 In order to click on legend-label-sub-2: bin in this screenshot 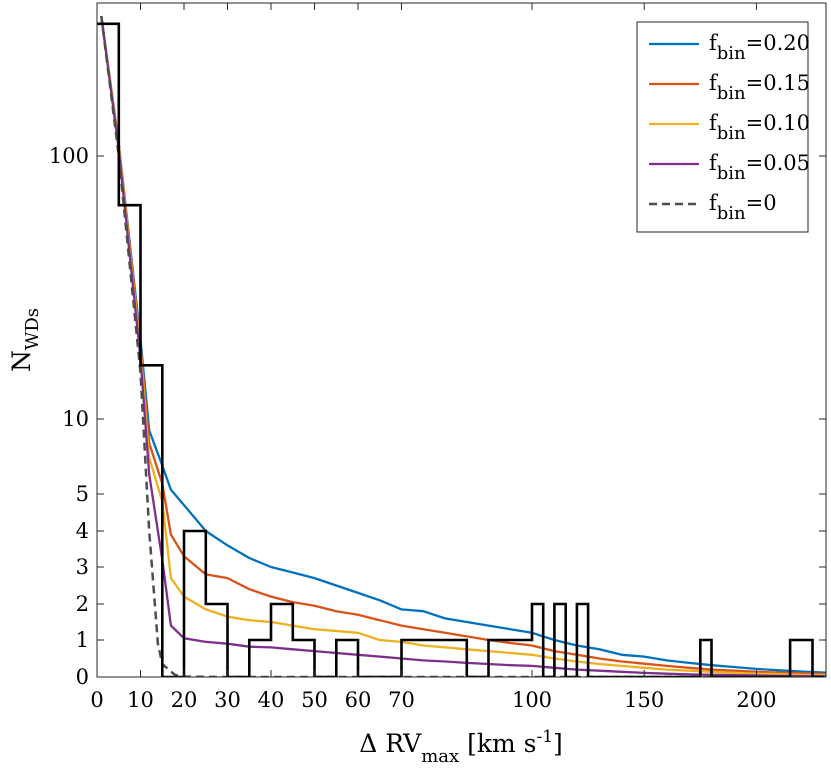, I will do `click(731, 133)`.